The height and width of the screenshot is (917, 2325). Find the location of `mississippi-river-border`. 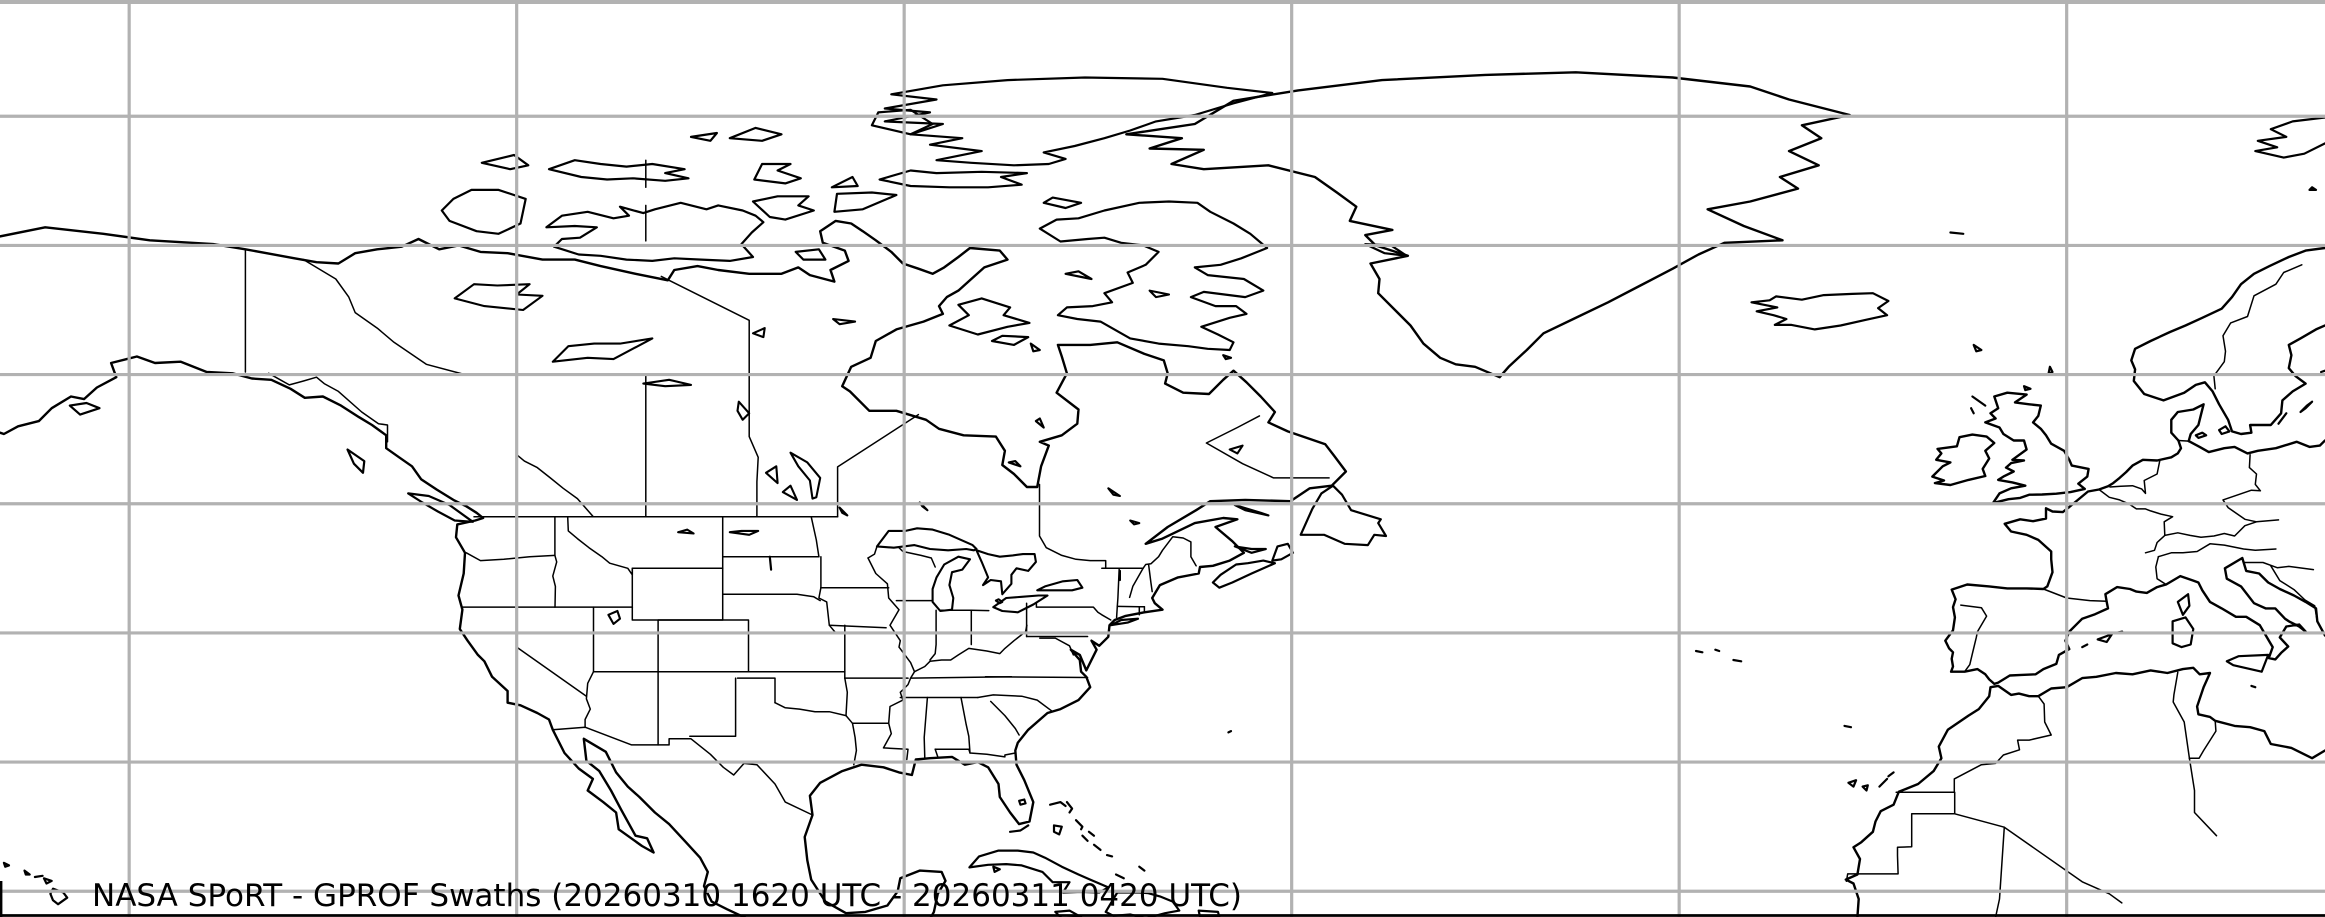

mississippi-river-border is located at coordinates (891, 659).